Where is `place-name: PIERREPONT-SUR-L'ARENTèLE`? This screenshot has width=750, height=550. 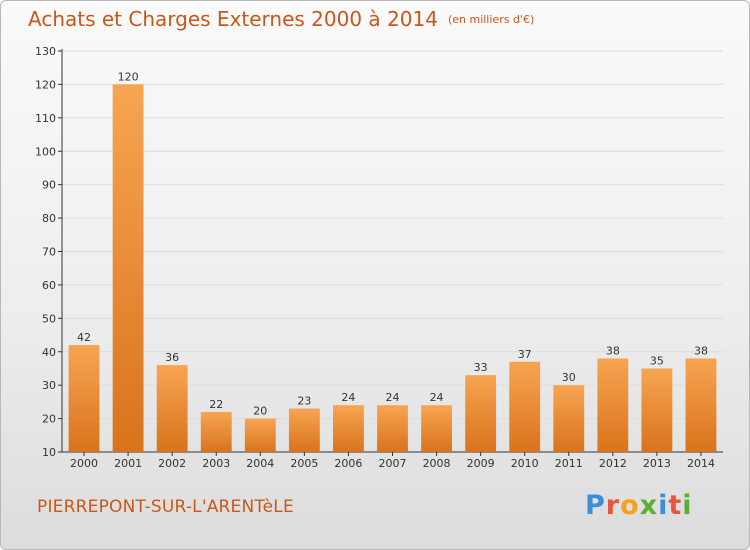
place-name: PIERREPONT-SUR-L'ARENTèLE is located at coordinates (165, 507).